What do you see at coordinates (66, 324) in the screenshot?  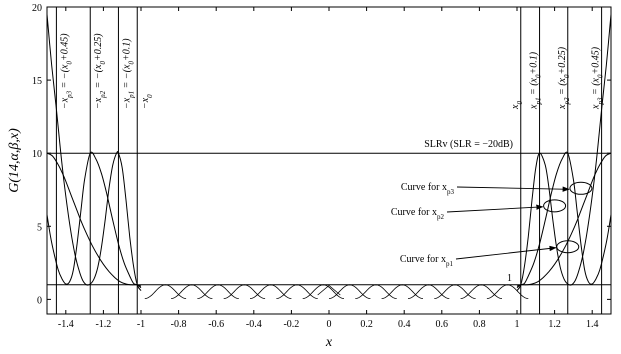 I see `x-tick-label: -1.4` at bounding box center [66, 324].